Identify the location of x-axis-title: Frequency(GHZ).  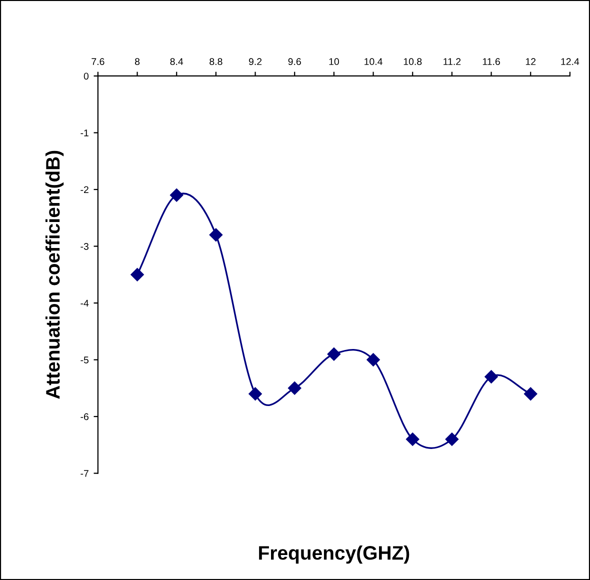
(334, 555).